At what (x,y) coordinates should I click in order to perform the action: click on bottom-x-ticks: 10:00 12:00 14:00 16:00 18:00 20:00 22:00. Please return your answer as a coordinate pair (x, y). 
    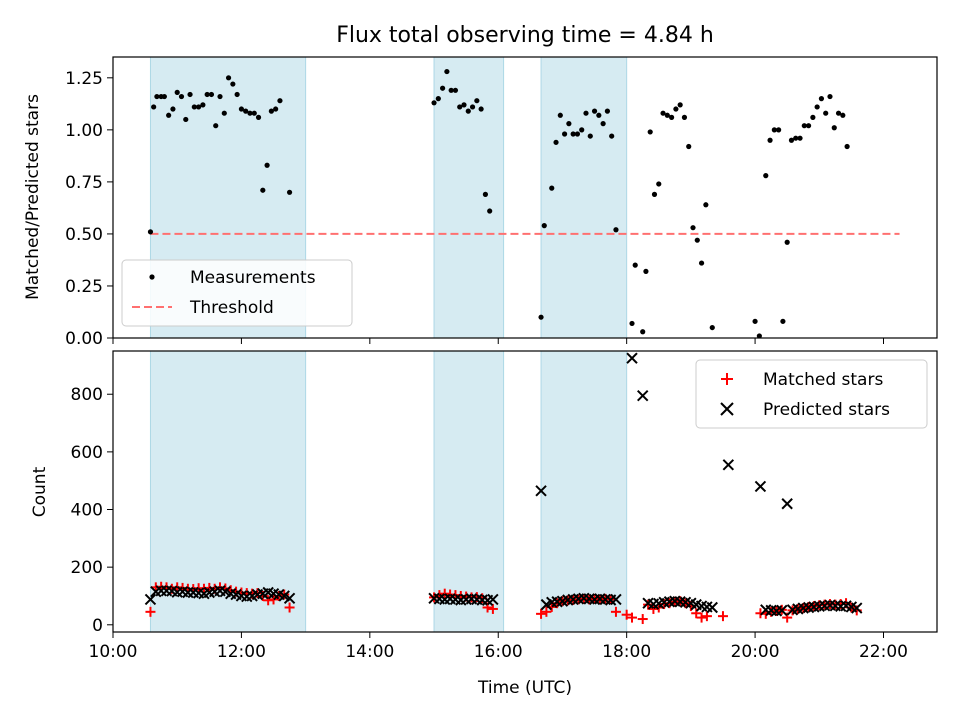
    Looking at the image, I should click on (498, 647).